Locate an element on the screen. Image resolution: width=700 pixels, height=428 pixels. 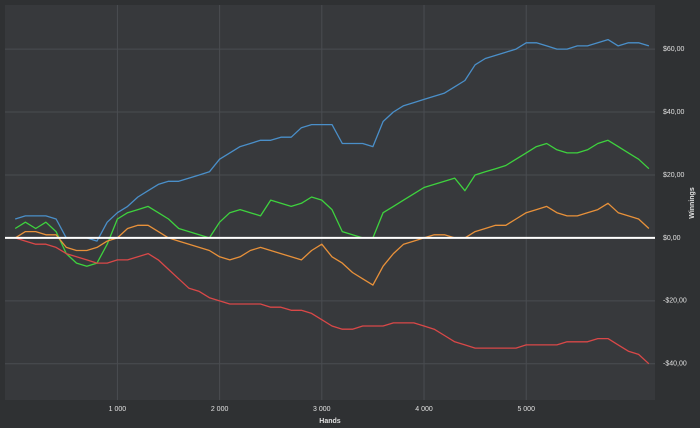
y-tick-label: $0,00 is located at coordinates (672, 238).